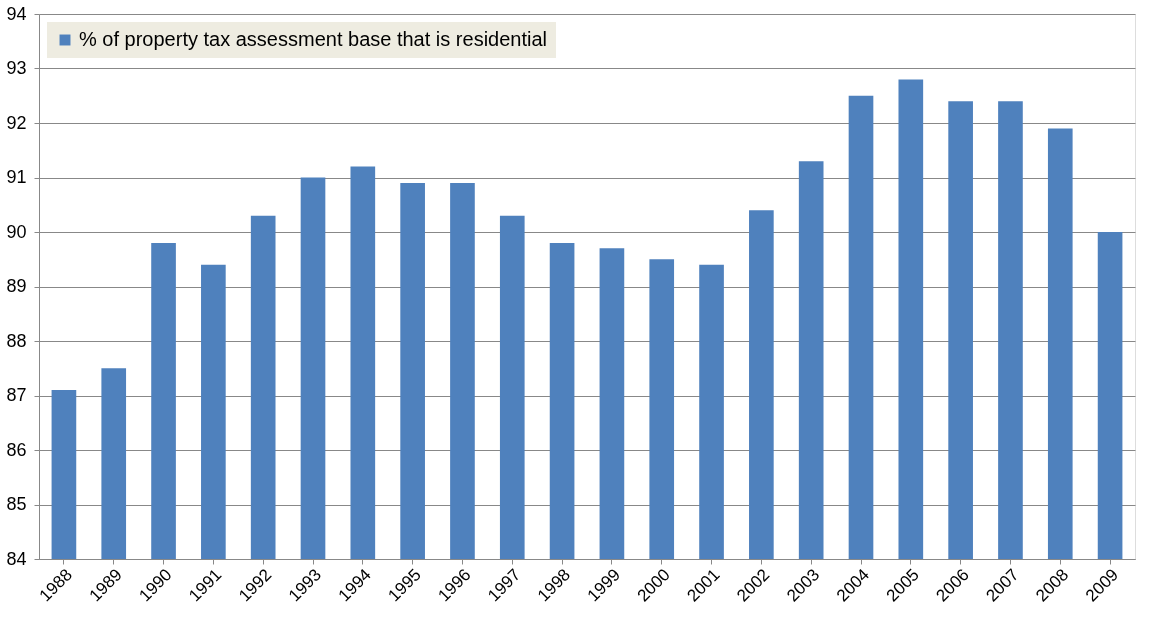  What do you see at coordinates (16, 68) in the screenshot?
I see `y-tick-label: 93` at bounding box center [16, 68].